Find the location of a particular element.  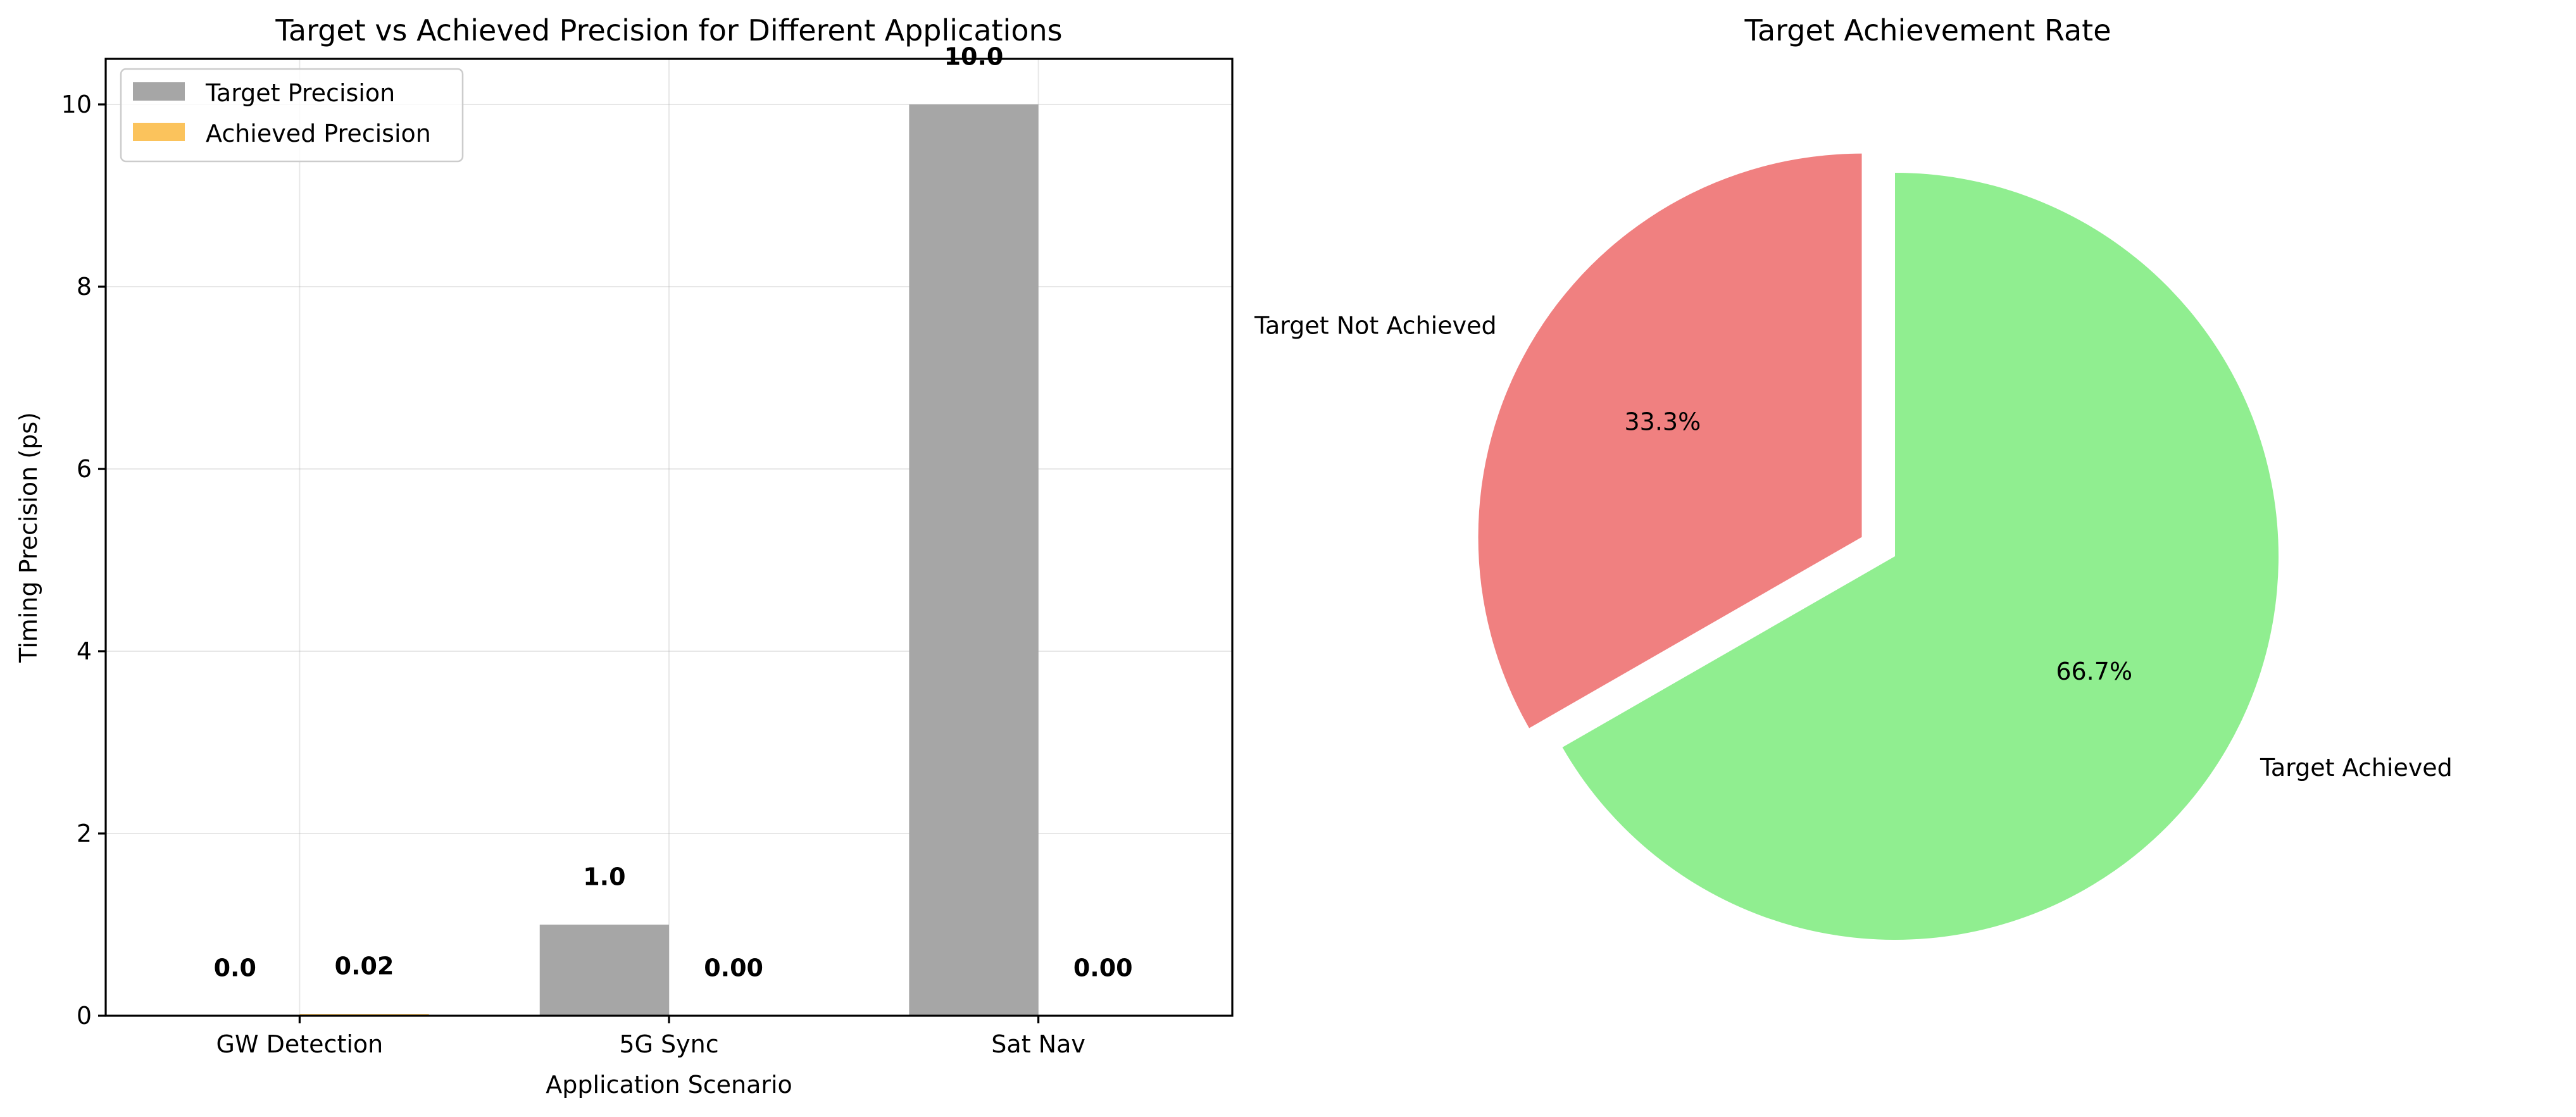

y-tick-label: 2 is located at coordinates (84, 833).